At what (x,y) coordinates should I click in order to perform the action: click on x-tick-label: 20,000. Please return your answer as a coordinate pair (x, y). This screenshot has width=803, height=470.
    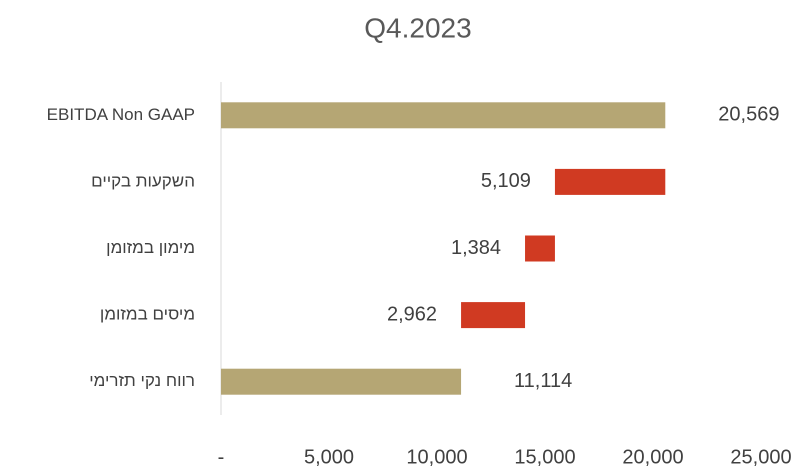
    Looking at the image, I should click on (652, 457).